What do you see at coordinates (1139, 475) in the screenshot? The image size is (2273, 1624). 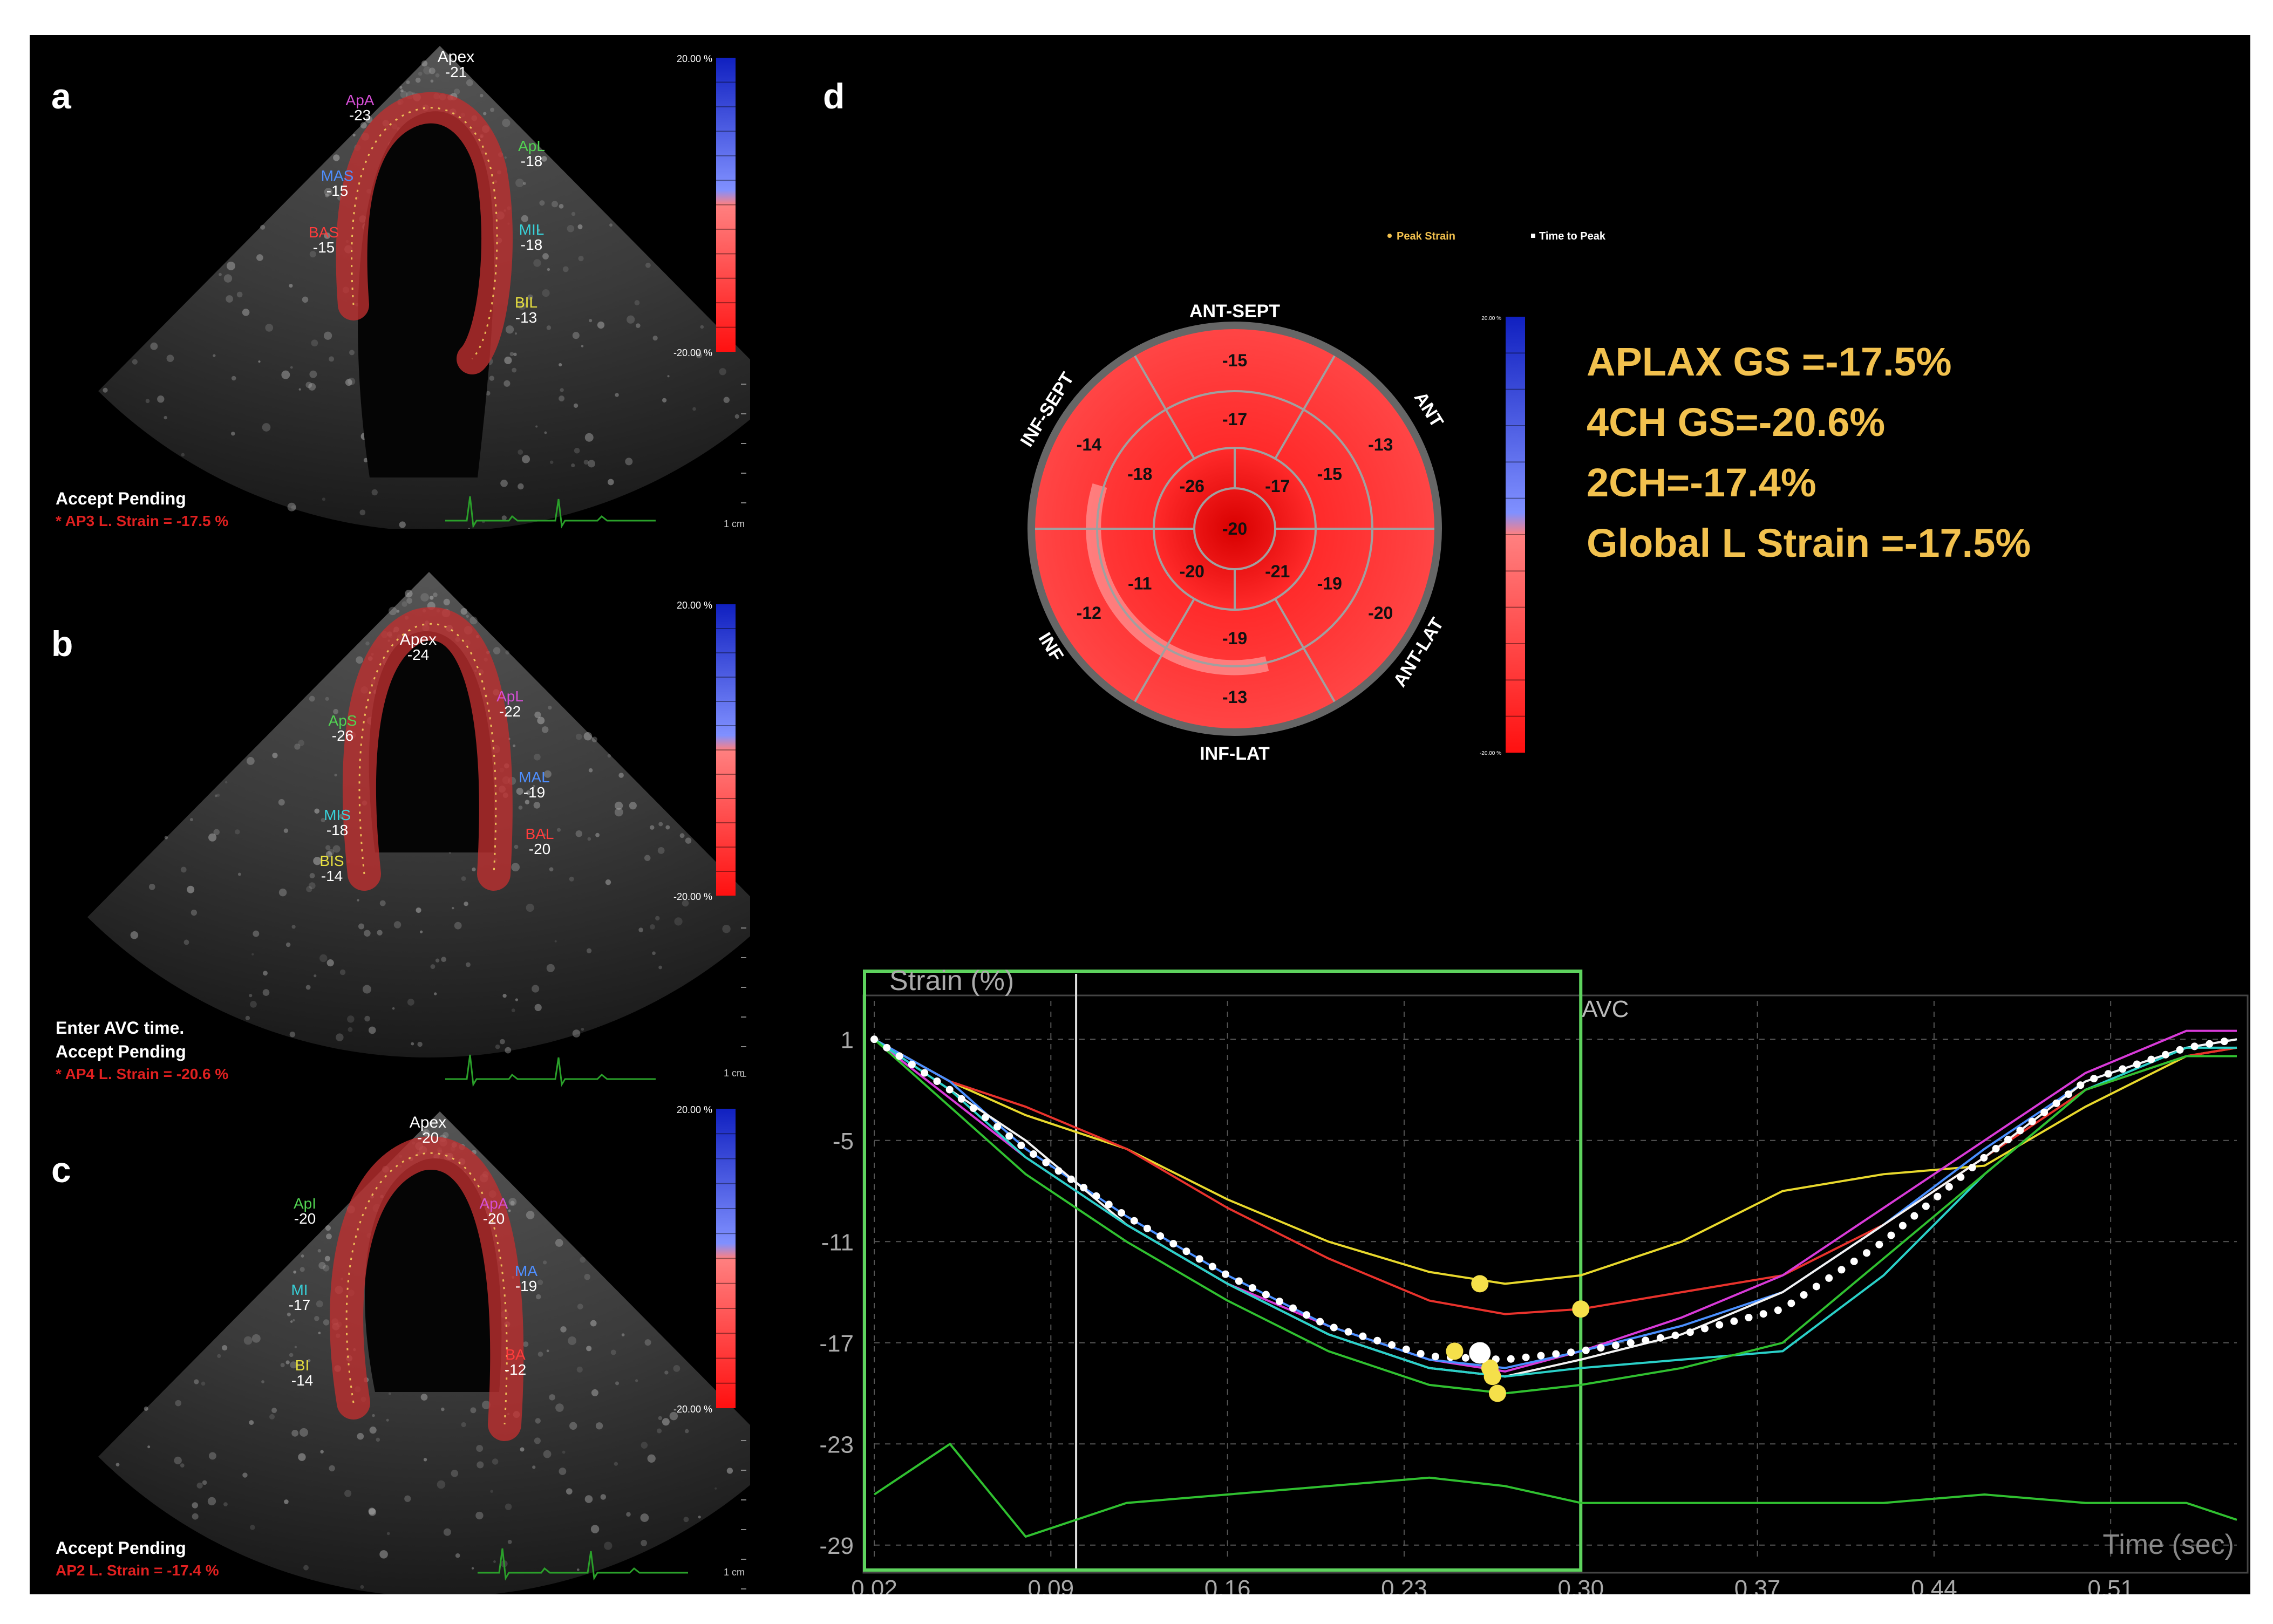 I see `mid-value: -18` at bounding box center [1139, 475].